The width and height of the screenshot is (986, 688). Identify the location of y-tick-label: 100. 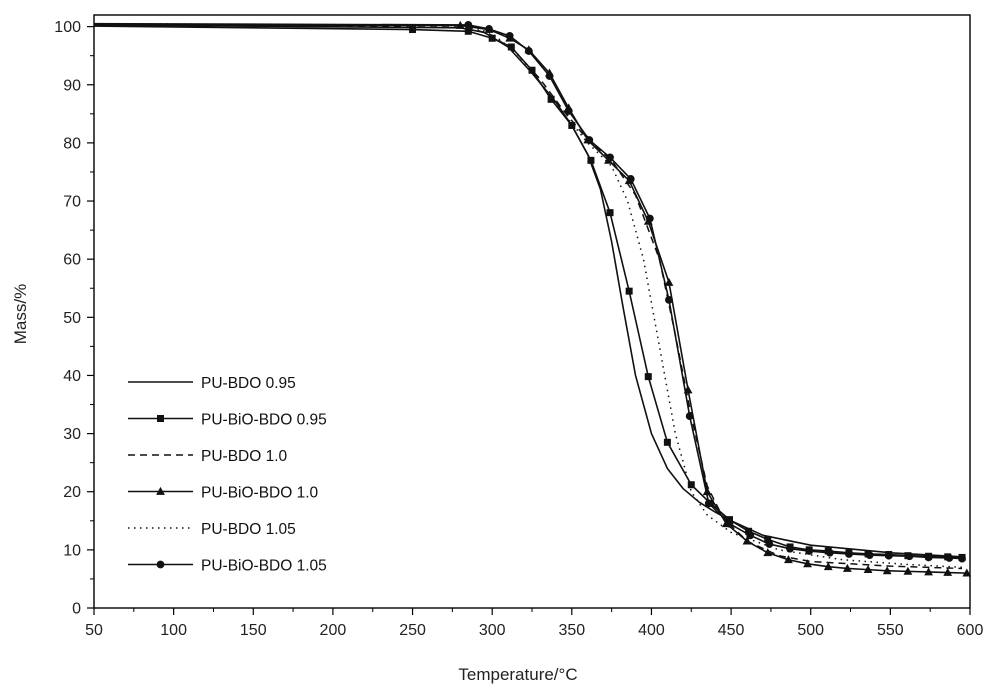
(67, 27).